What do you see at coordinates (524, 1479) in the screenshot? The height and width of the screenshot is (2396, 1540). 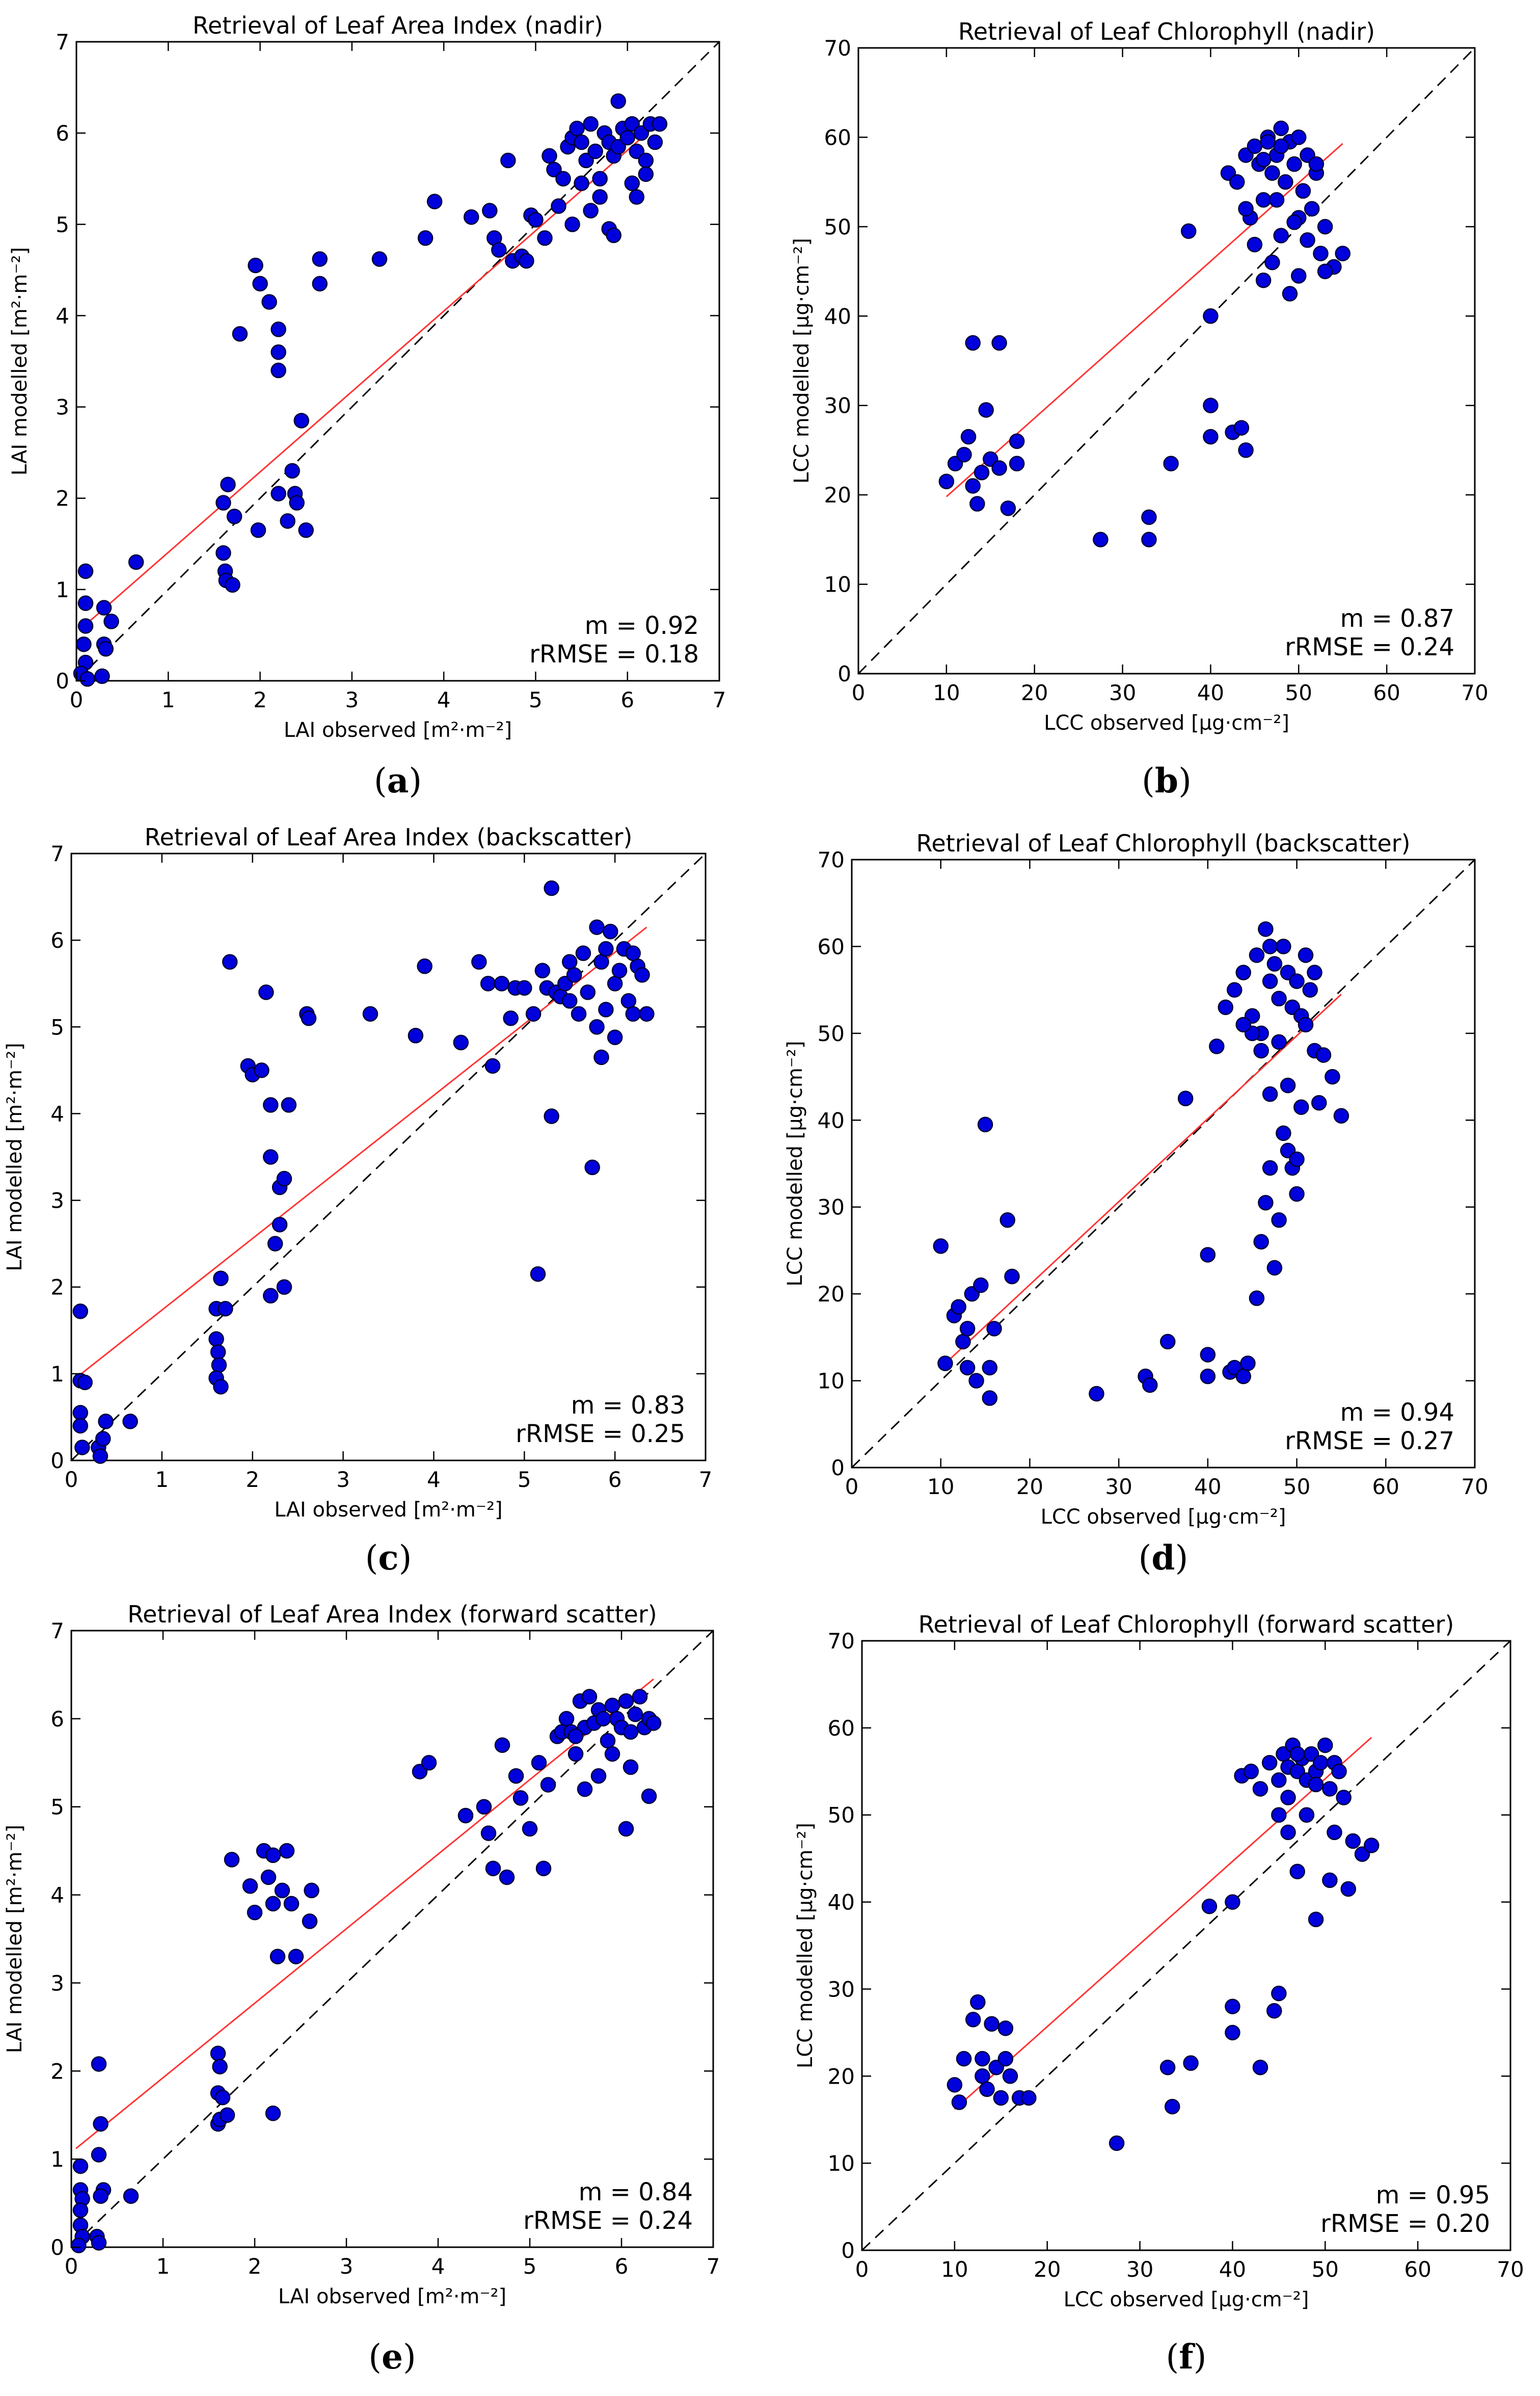 I see `x-tick-label: 5` at bounding box center [524, 1479].